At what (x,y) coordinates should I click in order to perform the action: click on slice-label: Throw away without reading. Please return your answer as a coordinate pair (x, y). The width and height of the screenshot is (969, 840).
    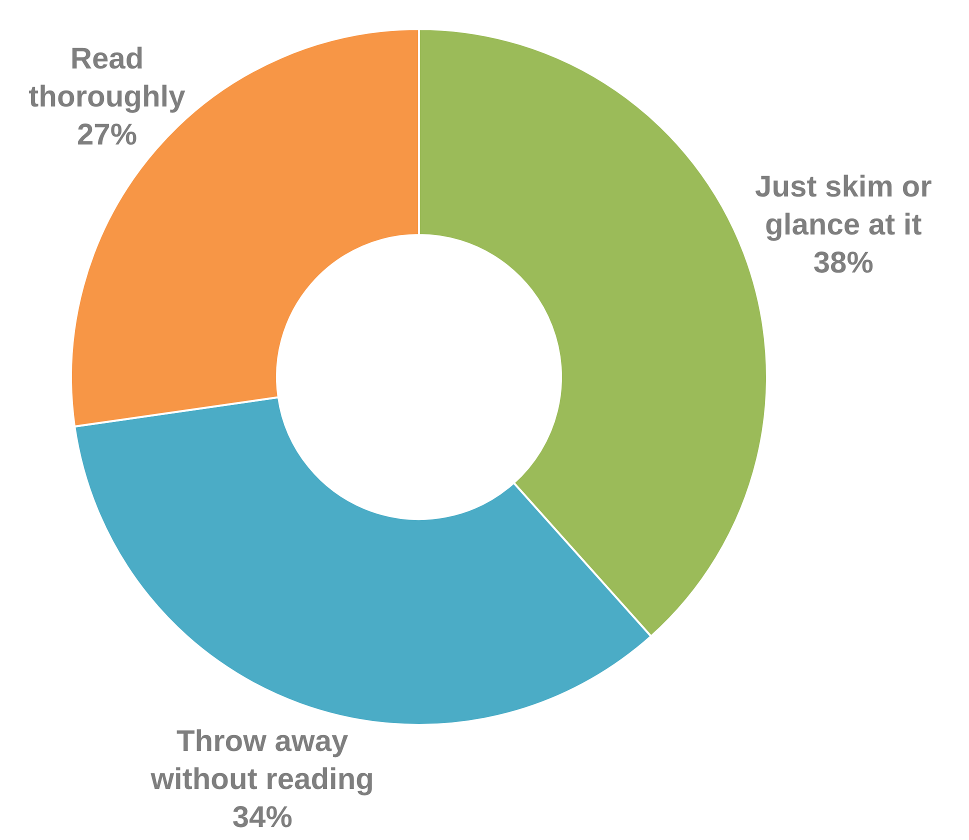
    Looking at the image, I should click on (262, 760).